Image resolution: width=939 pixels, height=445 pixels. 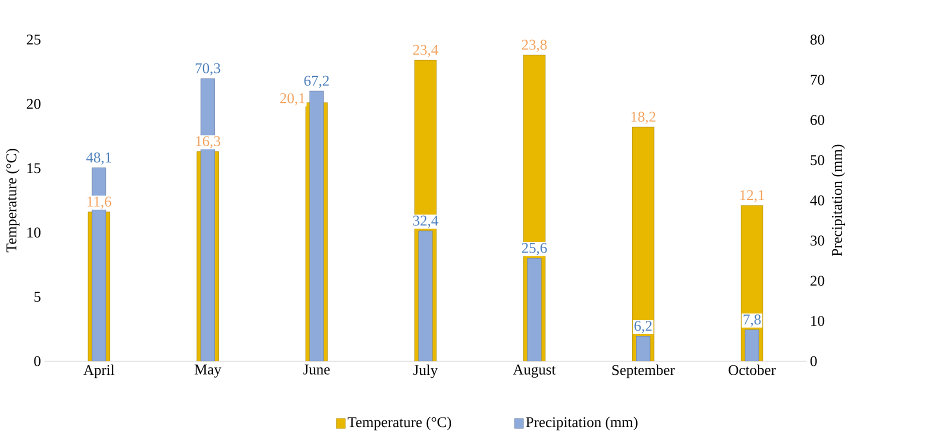 I want to click on x-tick-label: June, so click(x=316, y=369).